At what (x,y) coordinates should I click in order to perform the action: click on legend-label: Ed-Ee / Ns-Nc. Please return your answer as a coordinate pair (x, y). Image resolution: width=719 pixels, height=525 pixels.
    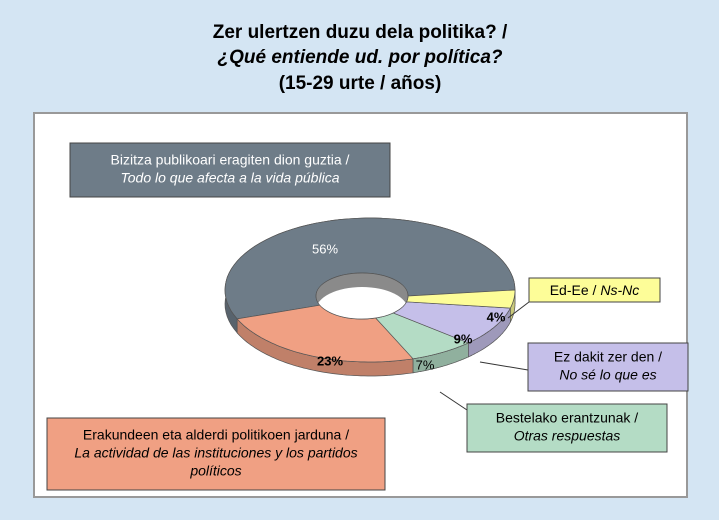
    Looking at the image, I should click on (595, 290).